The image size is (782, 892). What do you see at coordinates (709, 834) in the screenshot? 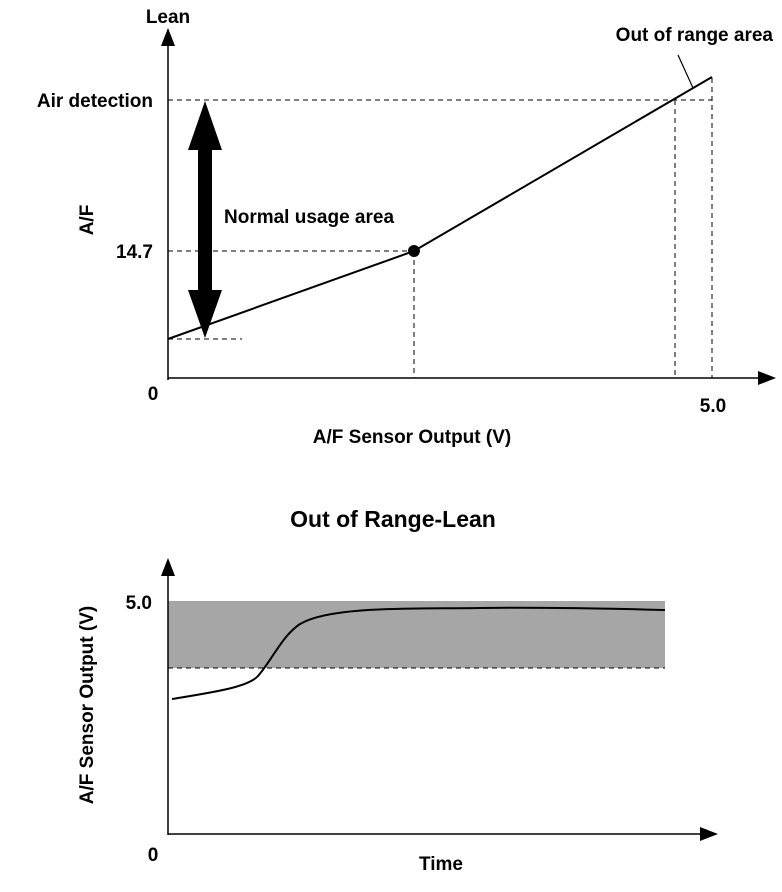
I see `bottom-x-axis-arrowhead` at bounding box center [709, 834].